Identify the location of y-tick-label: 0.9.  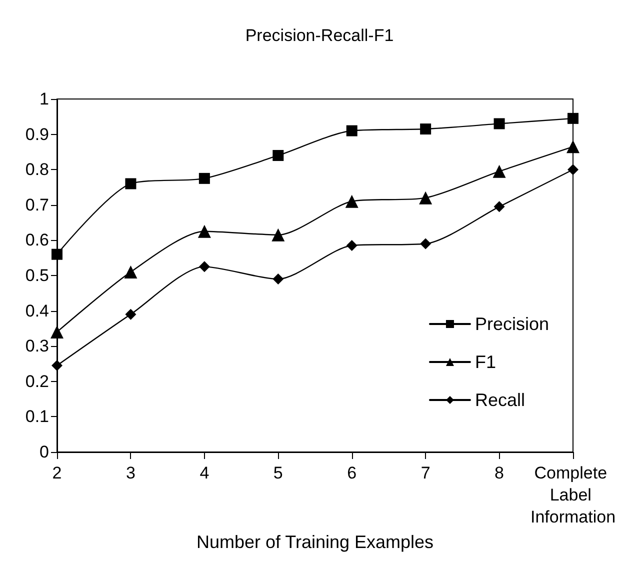
(37, 134).